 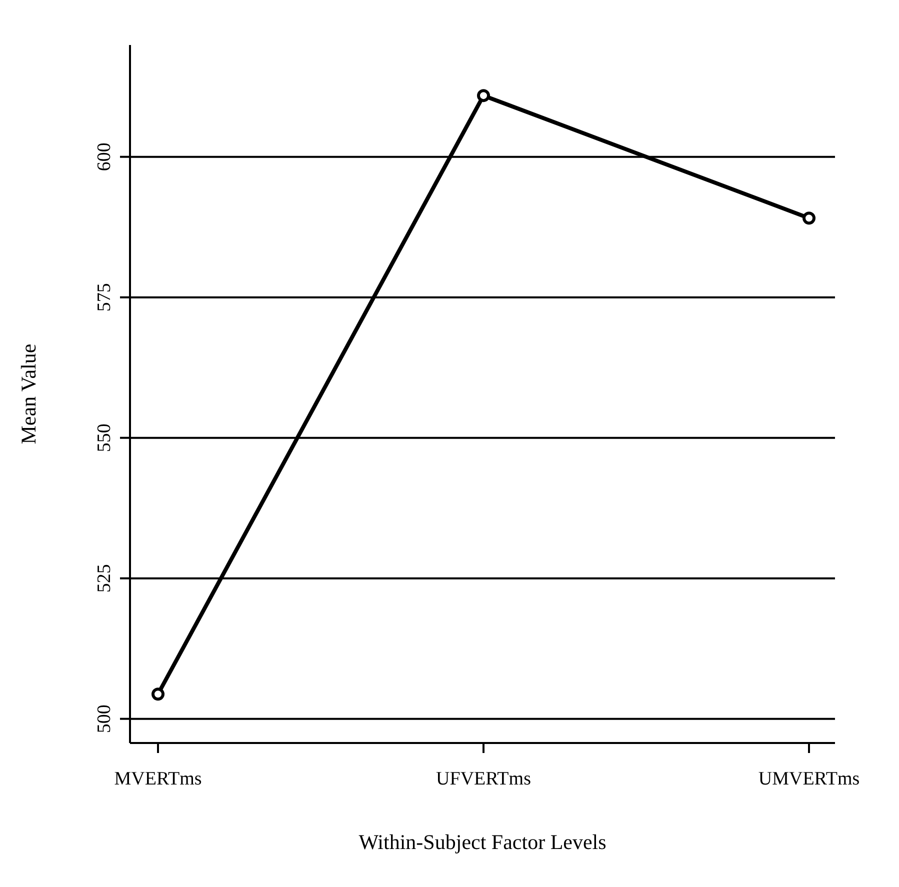 What do you see at coordinates (809, 779) in the screenshot?
I see `x-tick-label: UMVERTms` at bounding box center [809, 779].